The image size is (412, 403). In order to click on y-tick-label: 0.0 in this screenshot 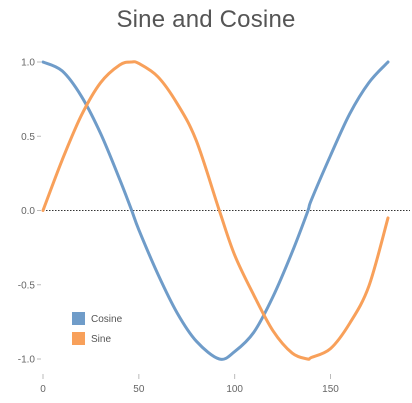, I will do `click(28, 211)`.